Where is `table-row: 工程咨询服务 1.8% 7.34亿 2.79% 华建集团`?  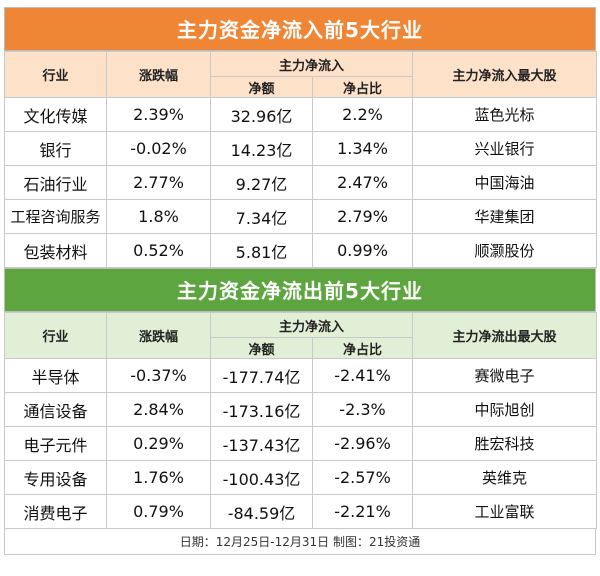
table-row: 工程咨询服务 1.8% 7.34亿 2.79% 华建集团 is located at coordinates (301, 216).